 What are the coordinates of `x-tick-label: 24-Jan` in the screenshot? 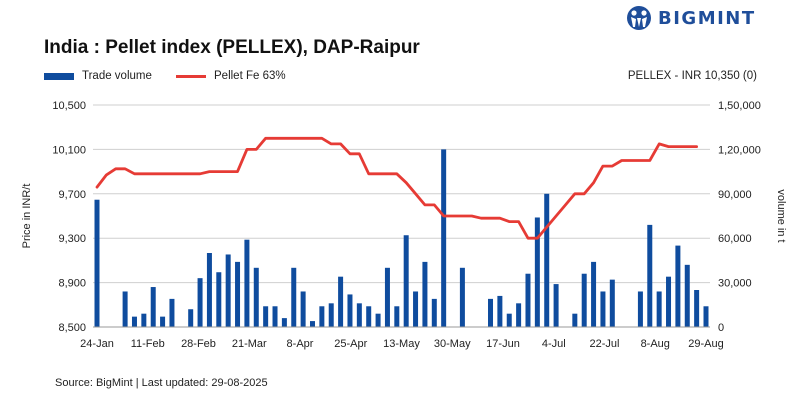 It's located at (97, 344).